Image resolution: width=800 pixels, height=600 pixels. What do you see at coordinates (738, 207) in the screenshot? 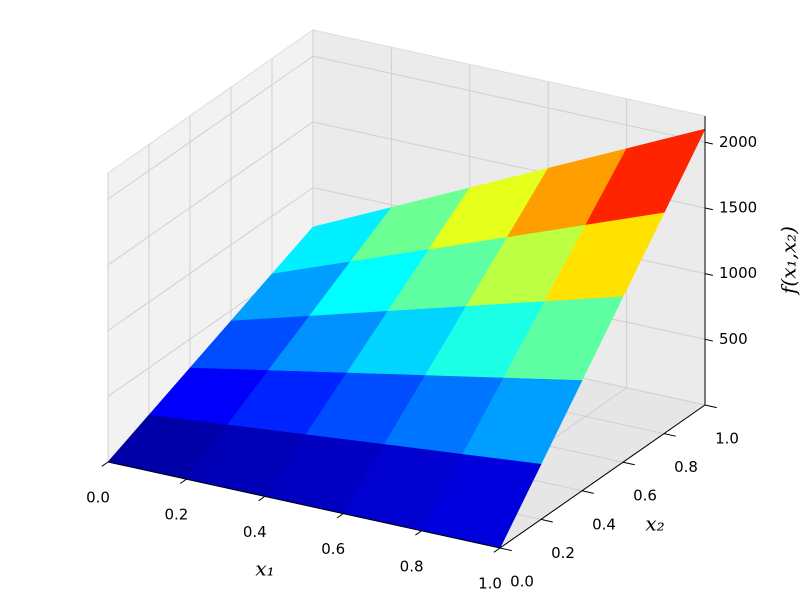
I see `z-tick-label: 1500` at bounding box center [738, 207].